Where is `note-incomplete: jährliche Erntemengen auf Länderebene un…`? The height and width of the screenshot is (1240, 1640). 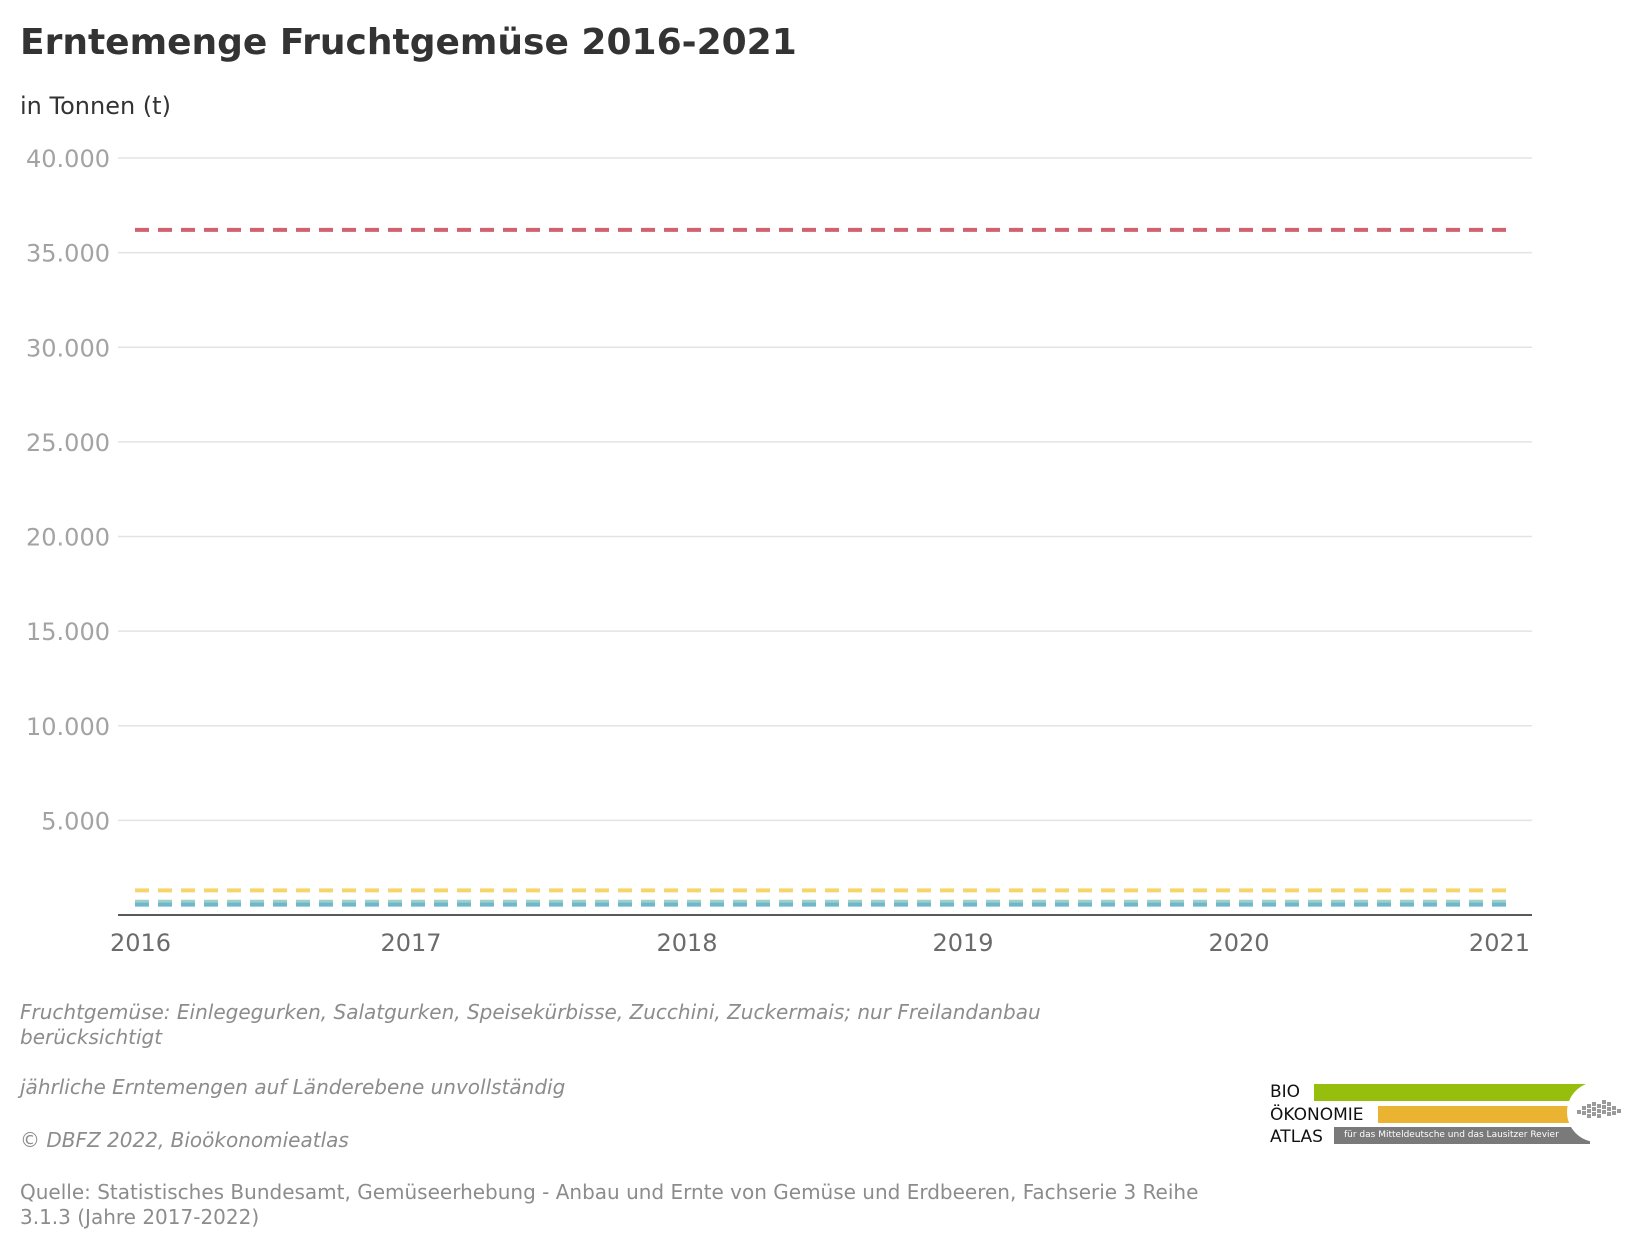 note-incomplete: jährliche Erntemengen auf Länderebene un… is located at coordinates (293, 1087).